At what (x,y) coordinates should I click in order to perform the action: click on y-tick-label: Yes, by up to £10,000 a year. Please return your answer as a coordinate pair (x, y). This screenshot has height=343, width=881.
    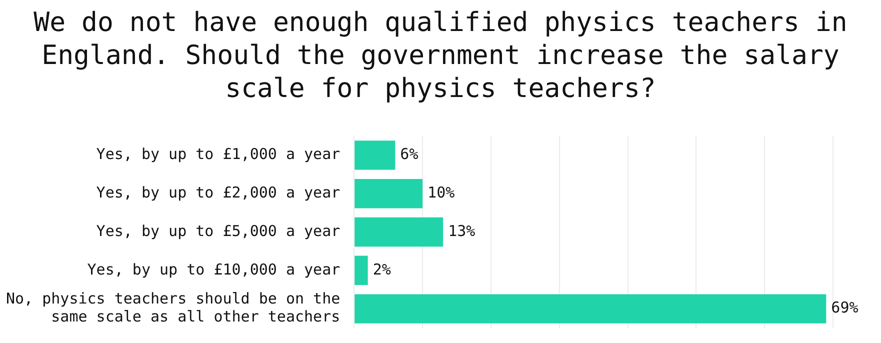
    Looking at the image, I should click on (213, 269).